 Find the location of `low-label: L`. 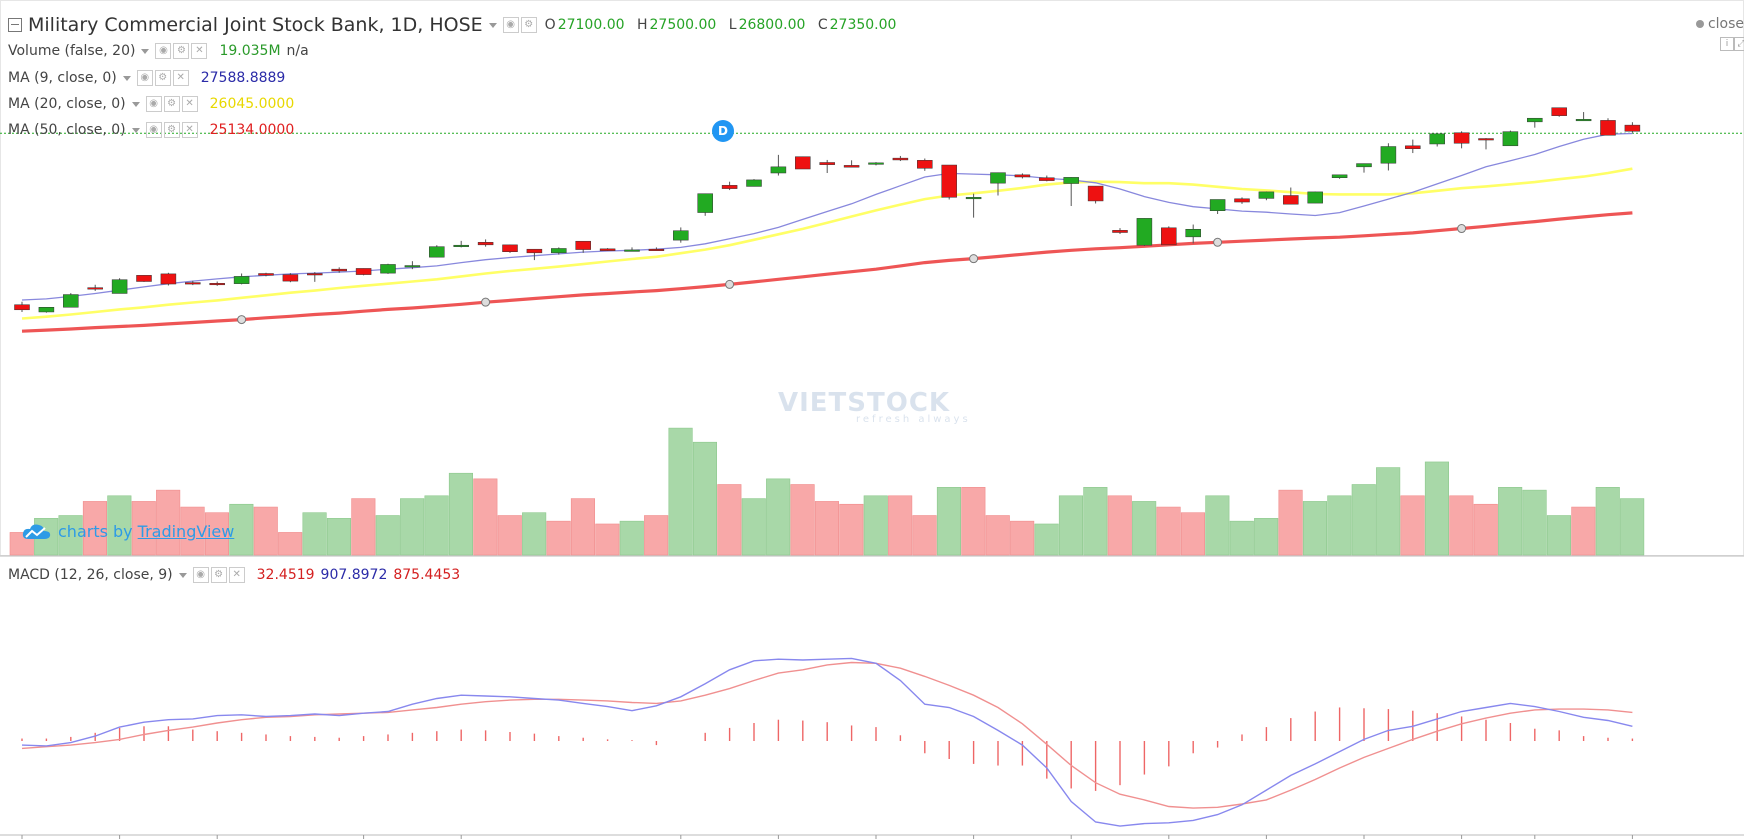

low-label: L is located at coordinates (732, 25).